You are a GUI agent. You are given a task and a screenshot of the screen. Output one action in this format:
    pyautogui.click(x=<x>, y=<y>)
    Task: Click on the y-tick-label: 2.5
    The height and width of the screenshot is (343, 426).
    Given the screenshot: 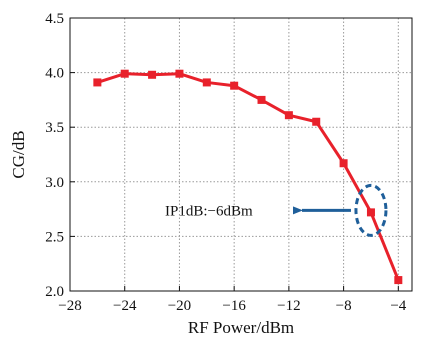 What is the action you would take?
    pyautogui.click(x=54, y=237)
    